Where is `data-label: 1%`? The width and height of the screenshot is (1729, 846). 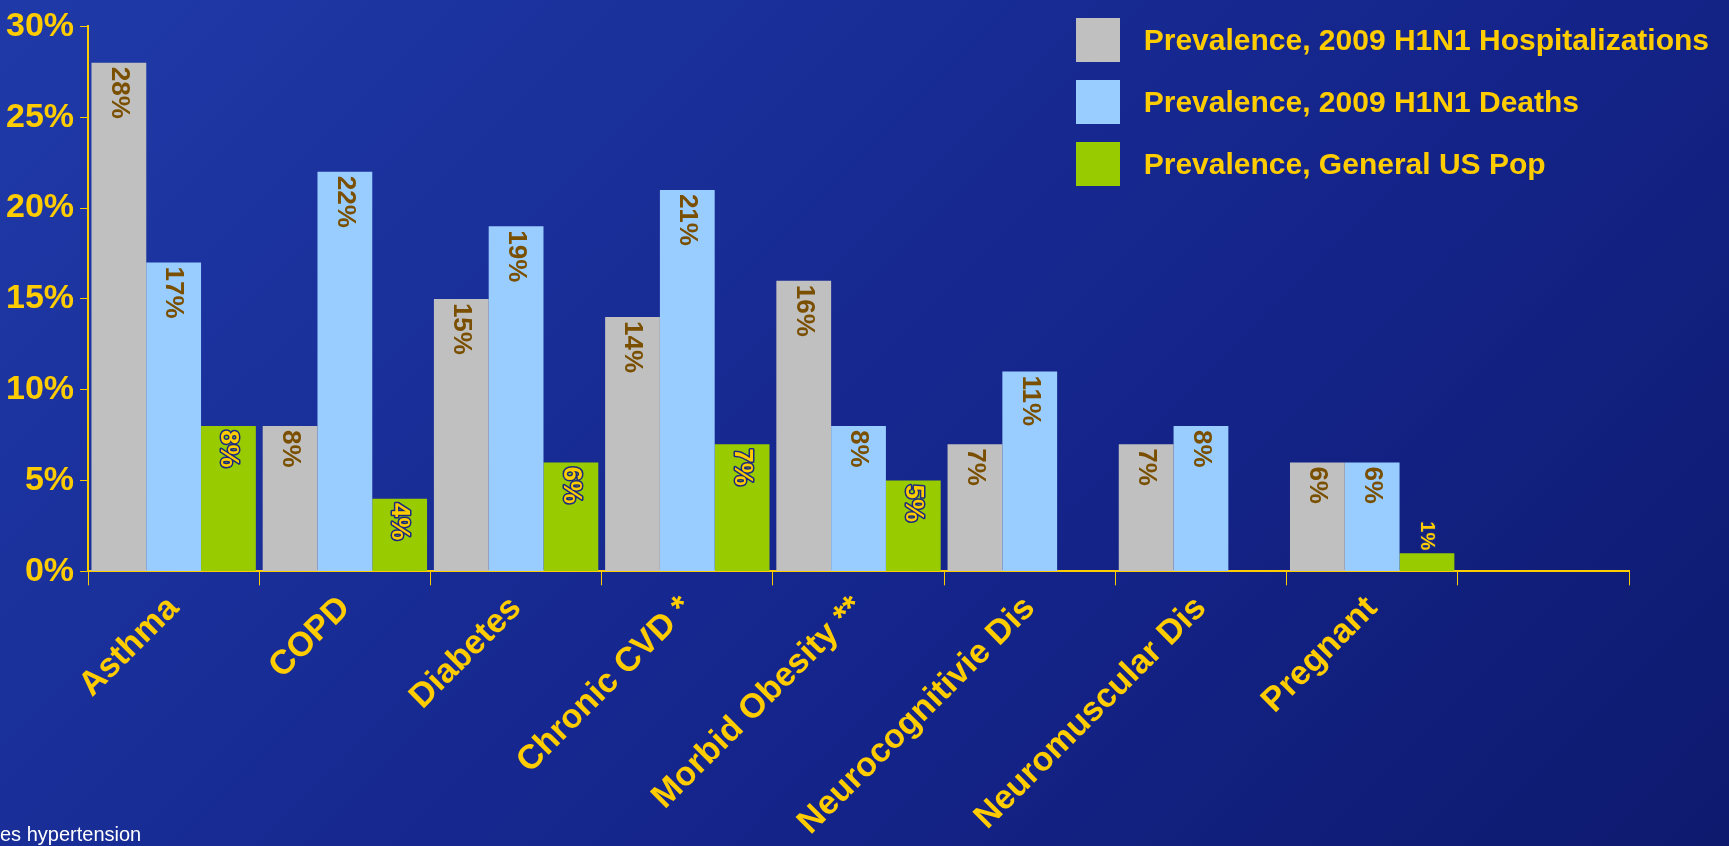
data-label: 1% is located at coordinates (1428, 536).